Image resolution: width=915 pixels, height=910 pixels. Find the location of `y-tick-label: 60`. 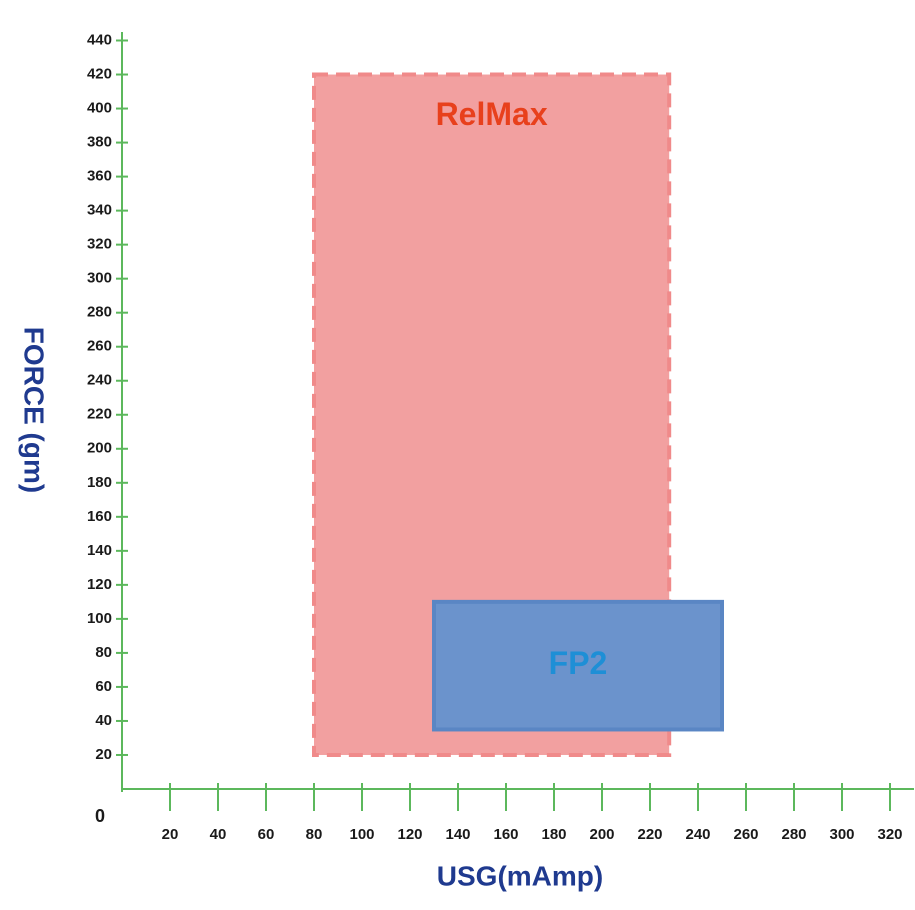

y-tick-label: 60 is located at coordinates (103, 686).